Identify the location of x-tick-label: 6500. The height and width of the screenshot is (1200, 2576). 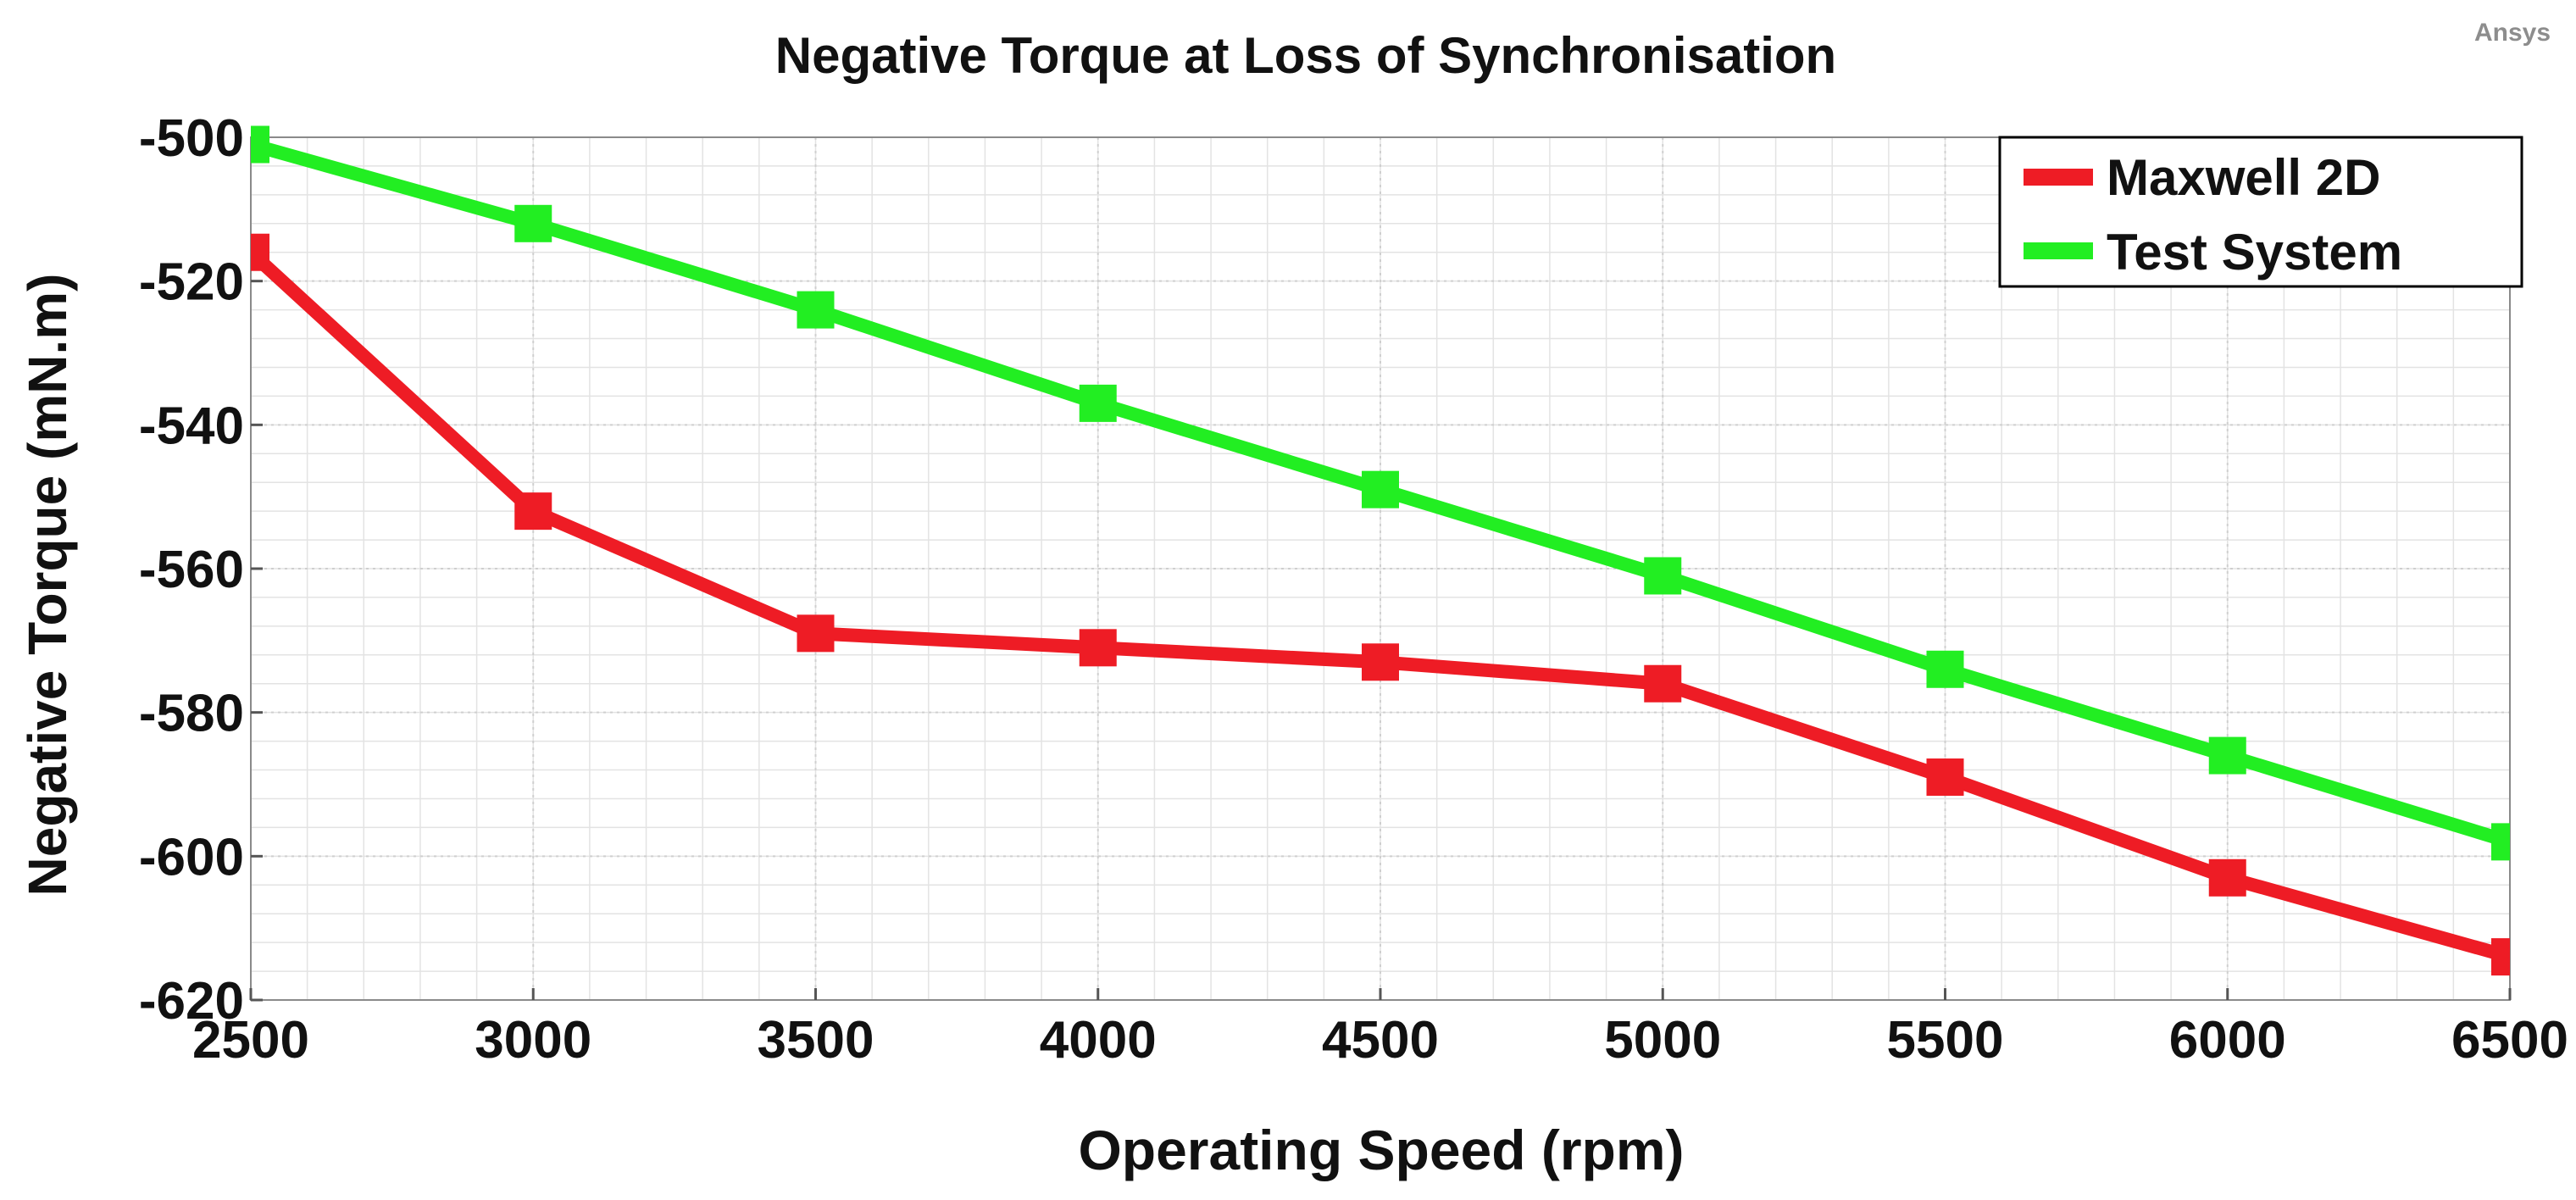
(2509, 1040).